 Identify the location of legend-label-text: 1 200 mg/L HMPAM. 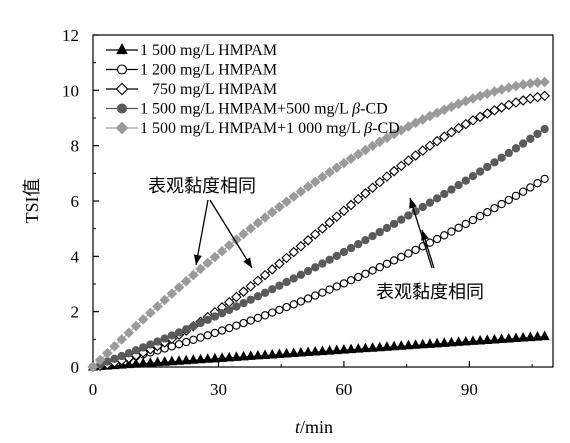
(208, 70).